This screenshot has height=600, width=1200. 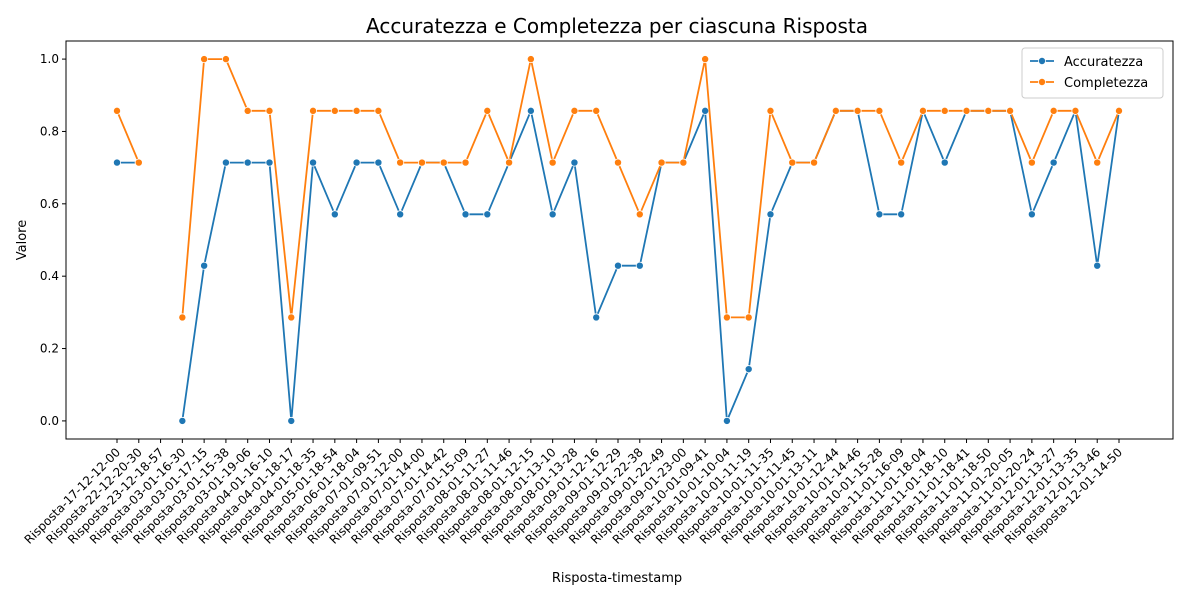 I want to click on y-tick-label: 0.2, so click(x=49, y=349).